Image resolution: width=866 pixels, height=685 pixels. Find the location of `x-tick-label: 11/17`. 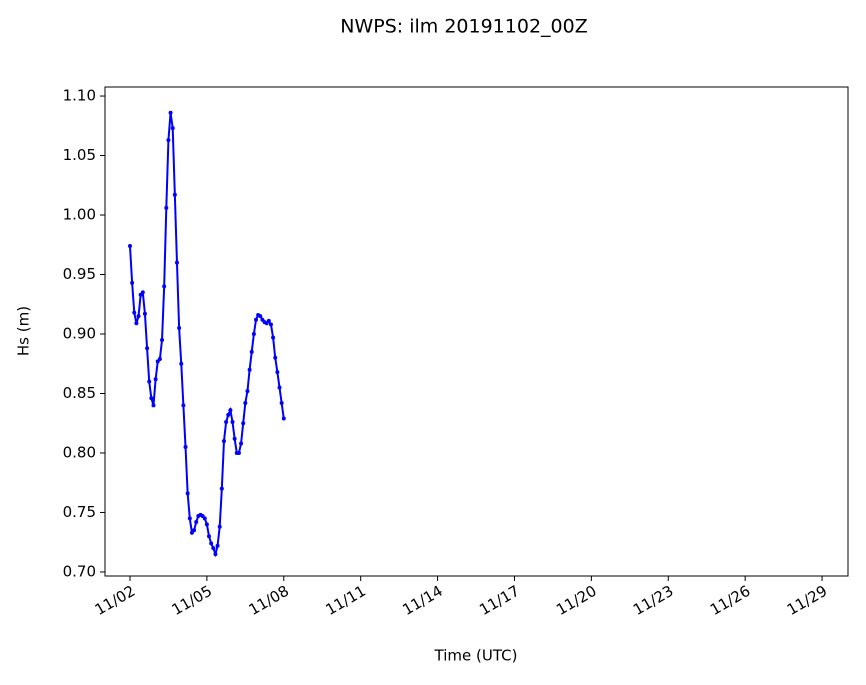

x-tick-label: 11/17 is located at coordinates (499, 600).